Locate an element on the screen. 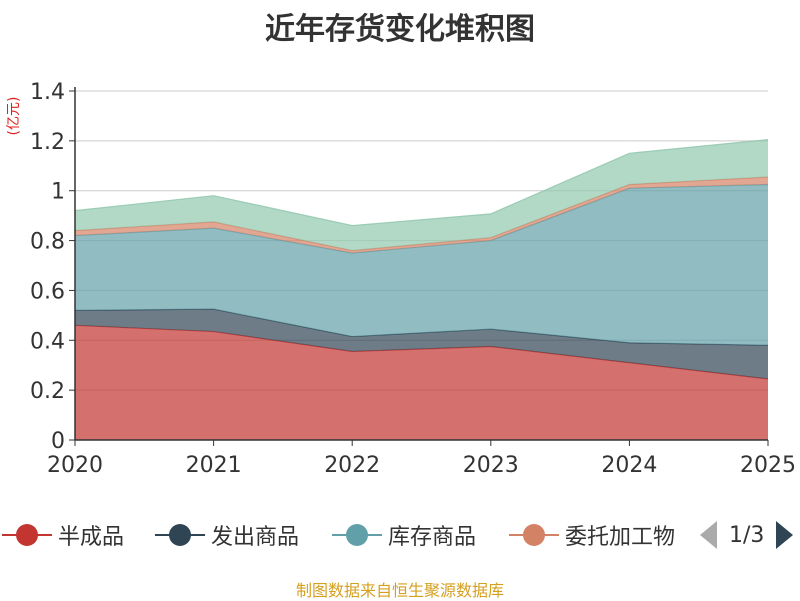  legend-label: 库存商品 is located at coordinates (432, 537).